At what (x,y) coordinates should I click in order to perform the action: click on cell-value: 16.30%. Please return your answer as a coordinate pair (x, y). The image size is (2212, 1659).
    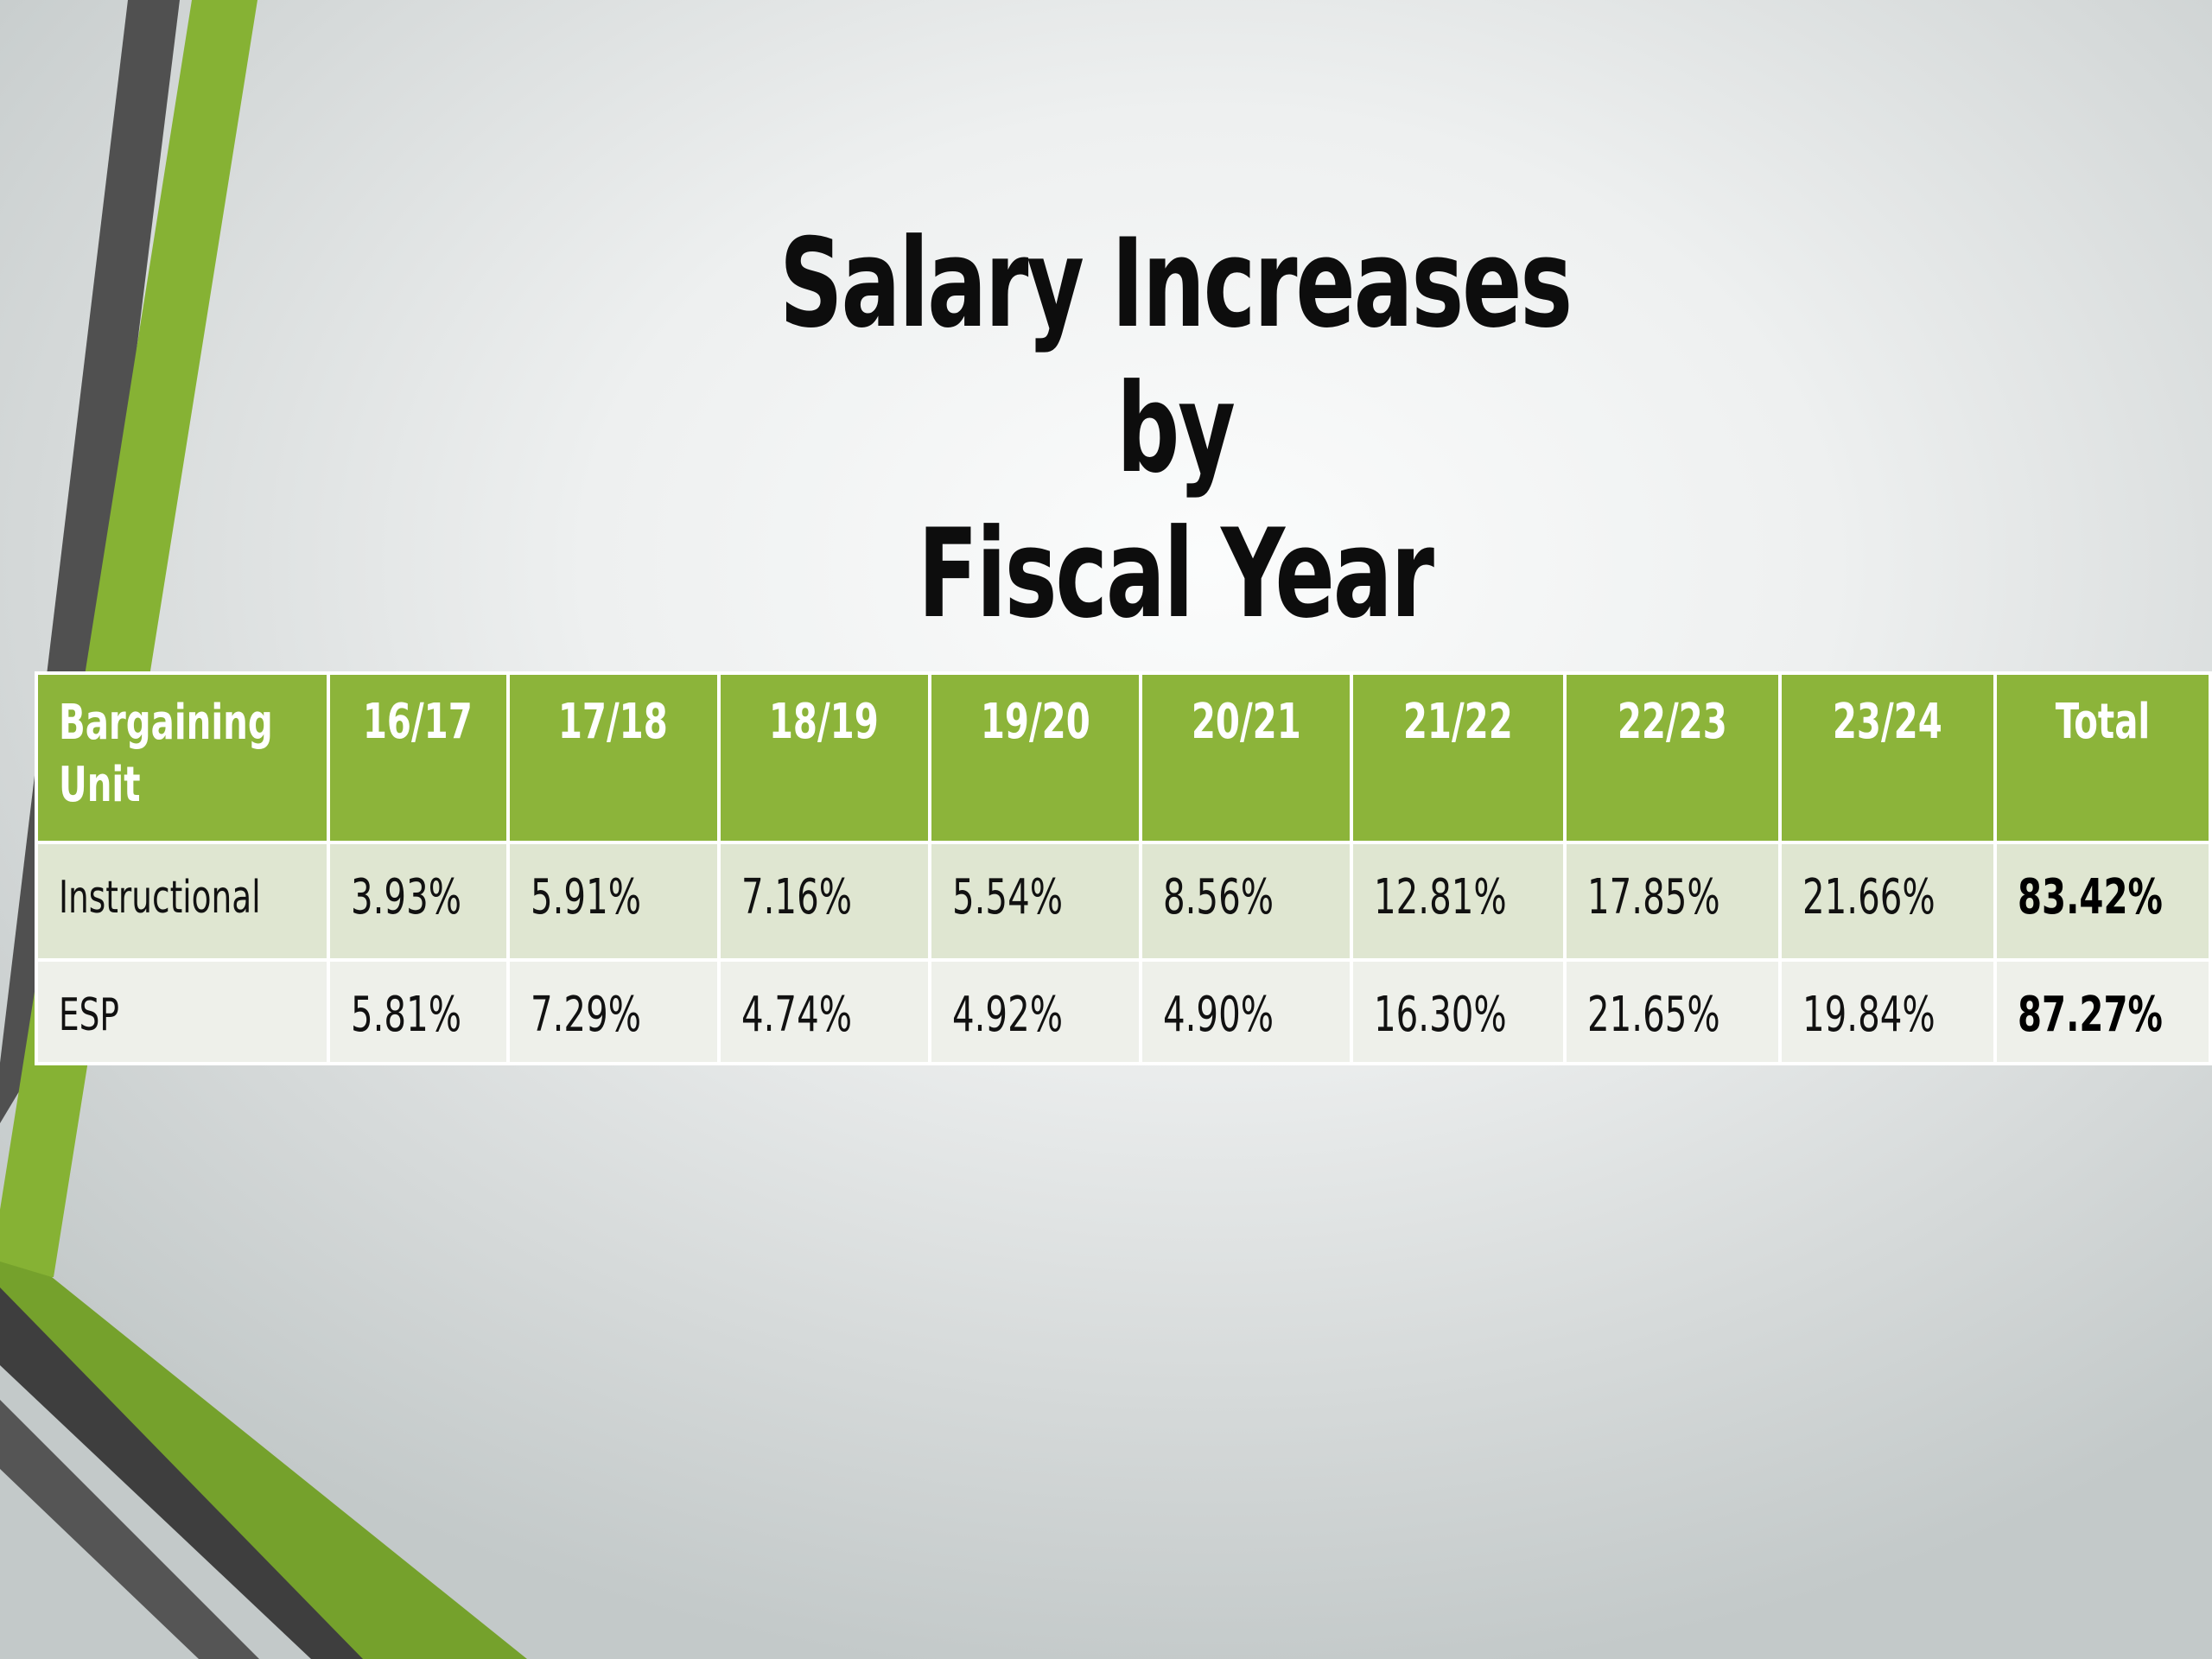
    Looking at the image, I should click on (1458, 1011).